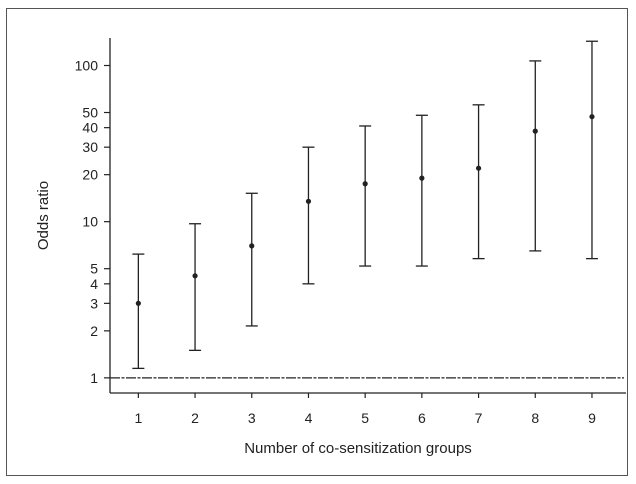 This screenshot has width=636, height=484. I want to click on y-tick-label: 20, so click(90, 175).